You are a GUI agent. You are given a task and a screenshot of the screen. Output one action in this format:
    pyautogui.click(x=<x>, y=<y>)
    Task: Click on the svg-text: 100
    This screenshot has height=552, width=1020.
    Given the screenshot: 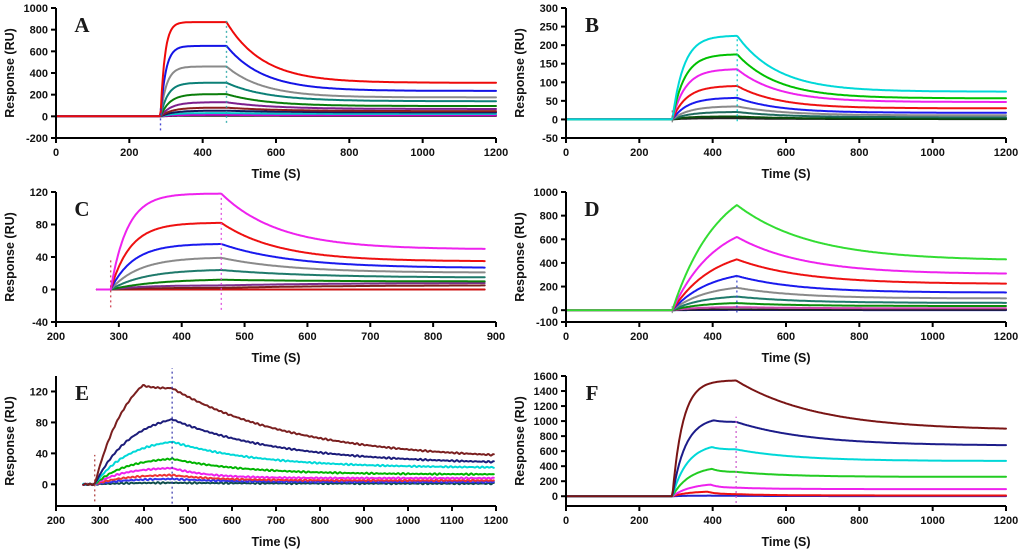 What is the action you would take?
    pyautogui.click(x=549, y=83)
    